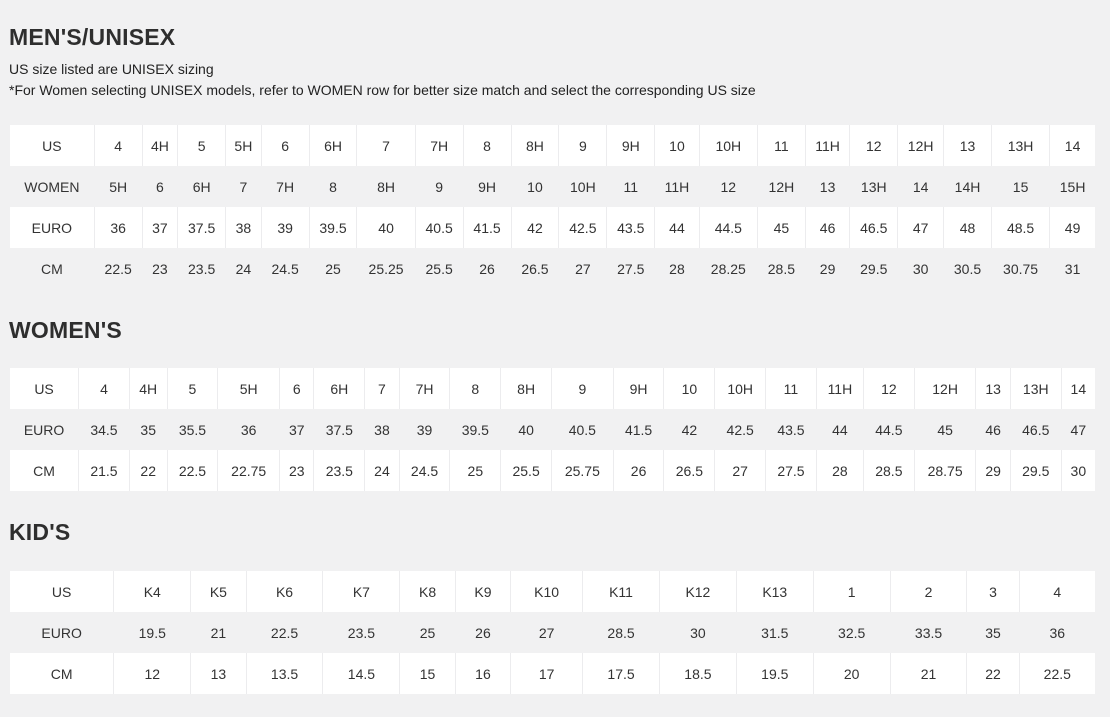 Image resolution: width=1110 pixels, height=717 pixels. What do you see at coordinates (248, 470) in the screenshot?
I see `size-cell: 22.75` at bounding box center [248, 470].